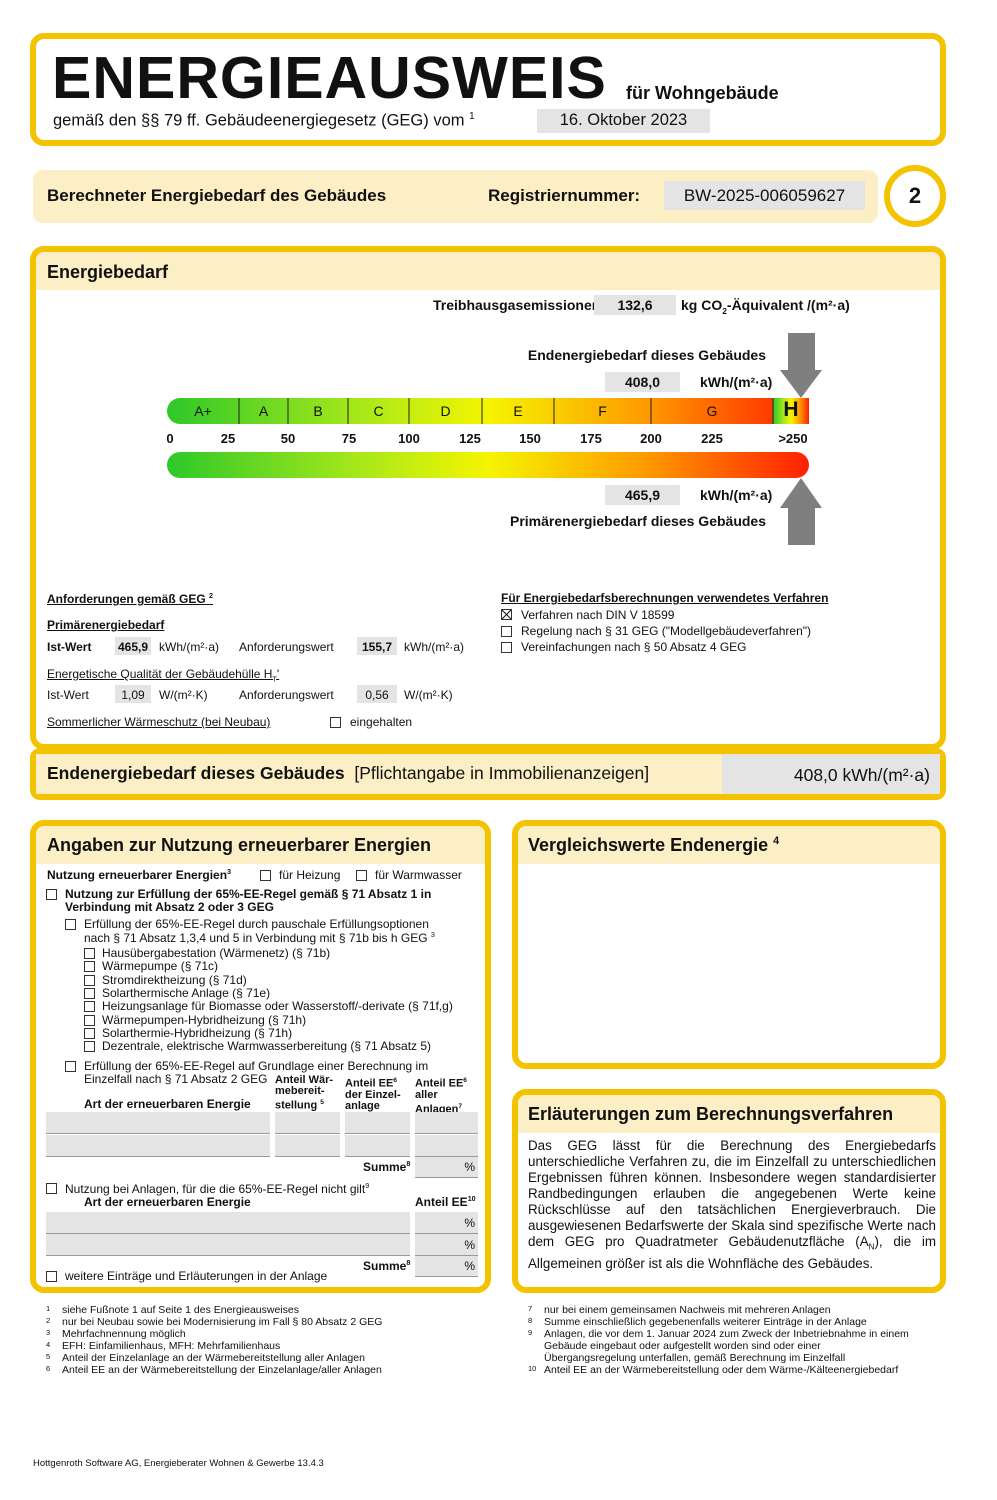 The height and width of the screenshot is (1500, 997). I want to click on registration-number: BW-2025-006059627, so click(764, 195).